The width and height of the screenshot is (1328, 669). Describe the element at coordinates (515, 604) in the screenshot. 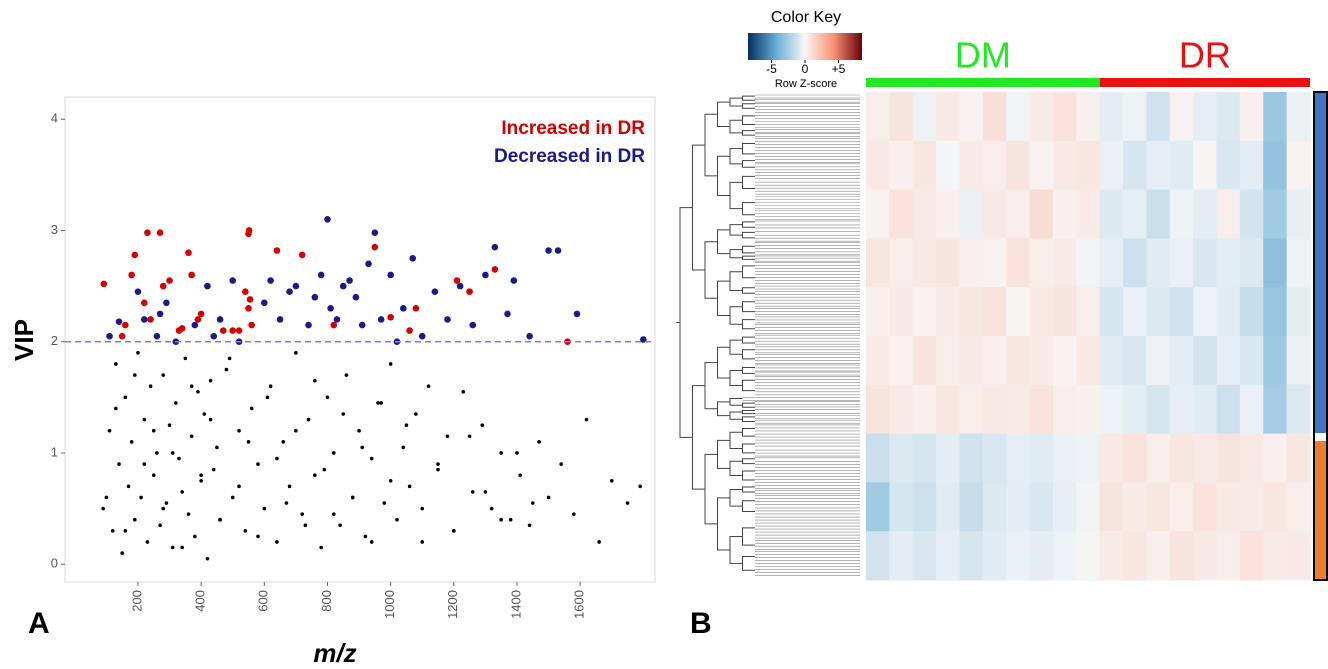

I see `x-tick-label: 1400` at that location.